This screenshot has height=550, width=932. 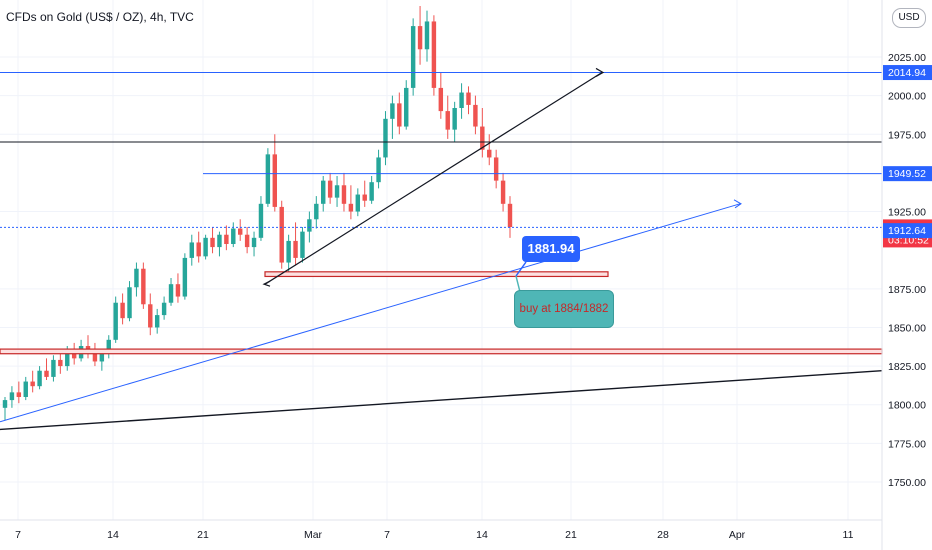 What do you see at coordinates (441, 400) in the screenshot?
I see `long-support-line` at bounding box center [441, 400].